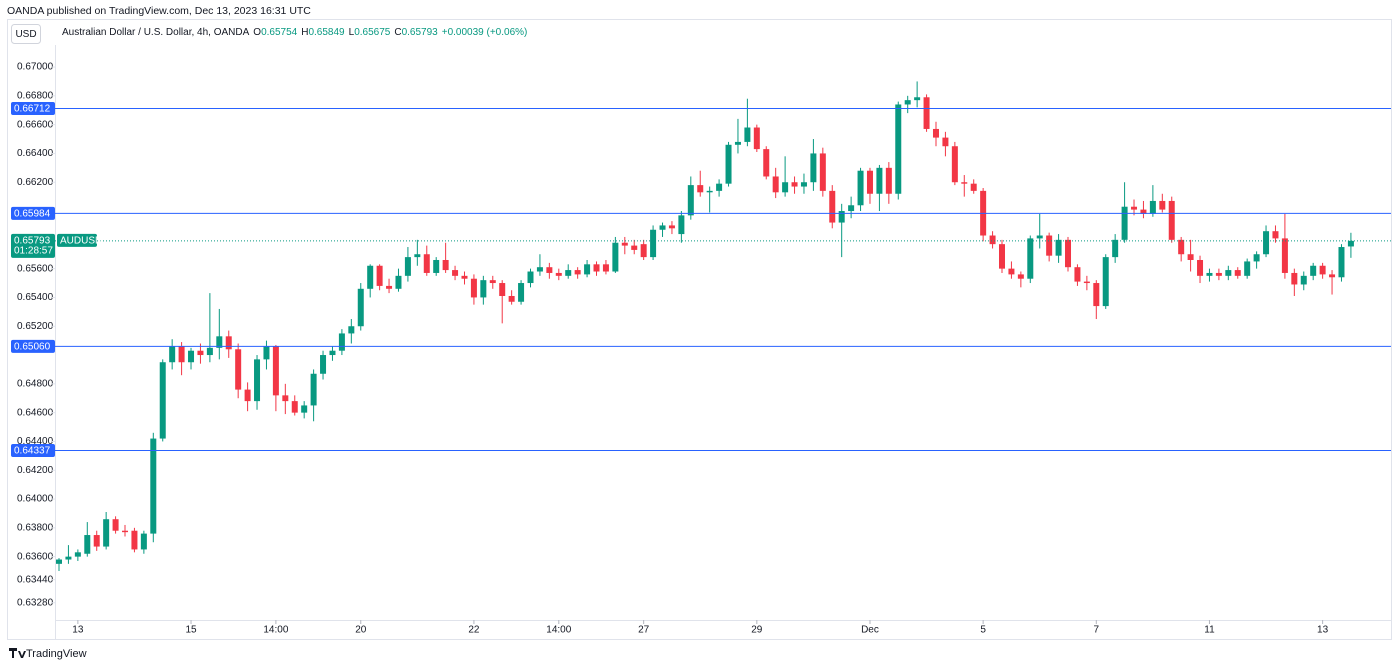 This screenshot has height=667, width=1400. Describe the element at coordinates (35, 556) in the screenshot. I see `y-tick-label: 0.63600` at that location.